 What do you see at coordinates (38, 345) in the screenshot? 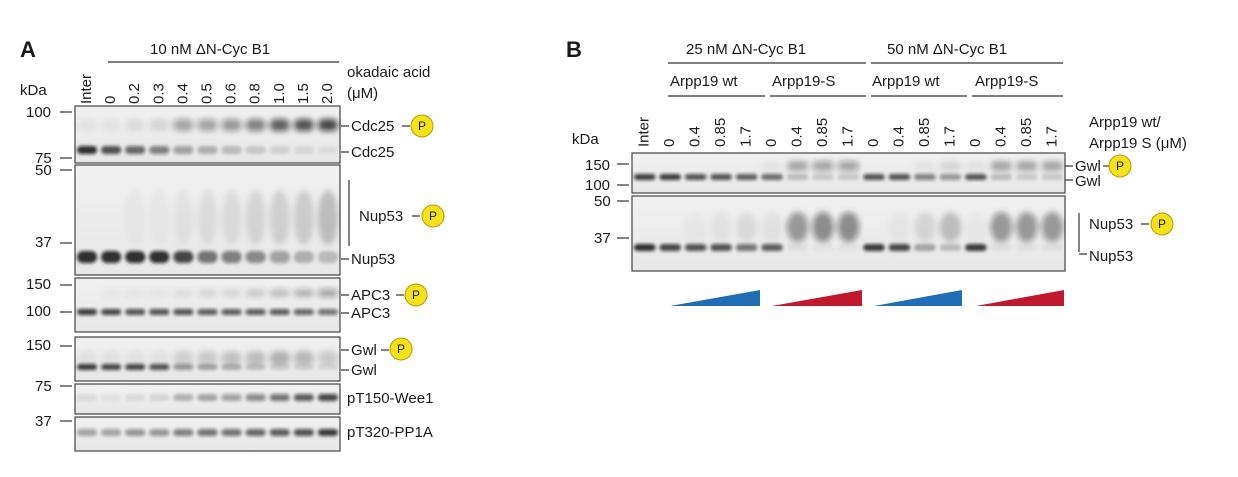
I see `marker-a-150-2: 150` at bounding box center [38, 345].